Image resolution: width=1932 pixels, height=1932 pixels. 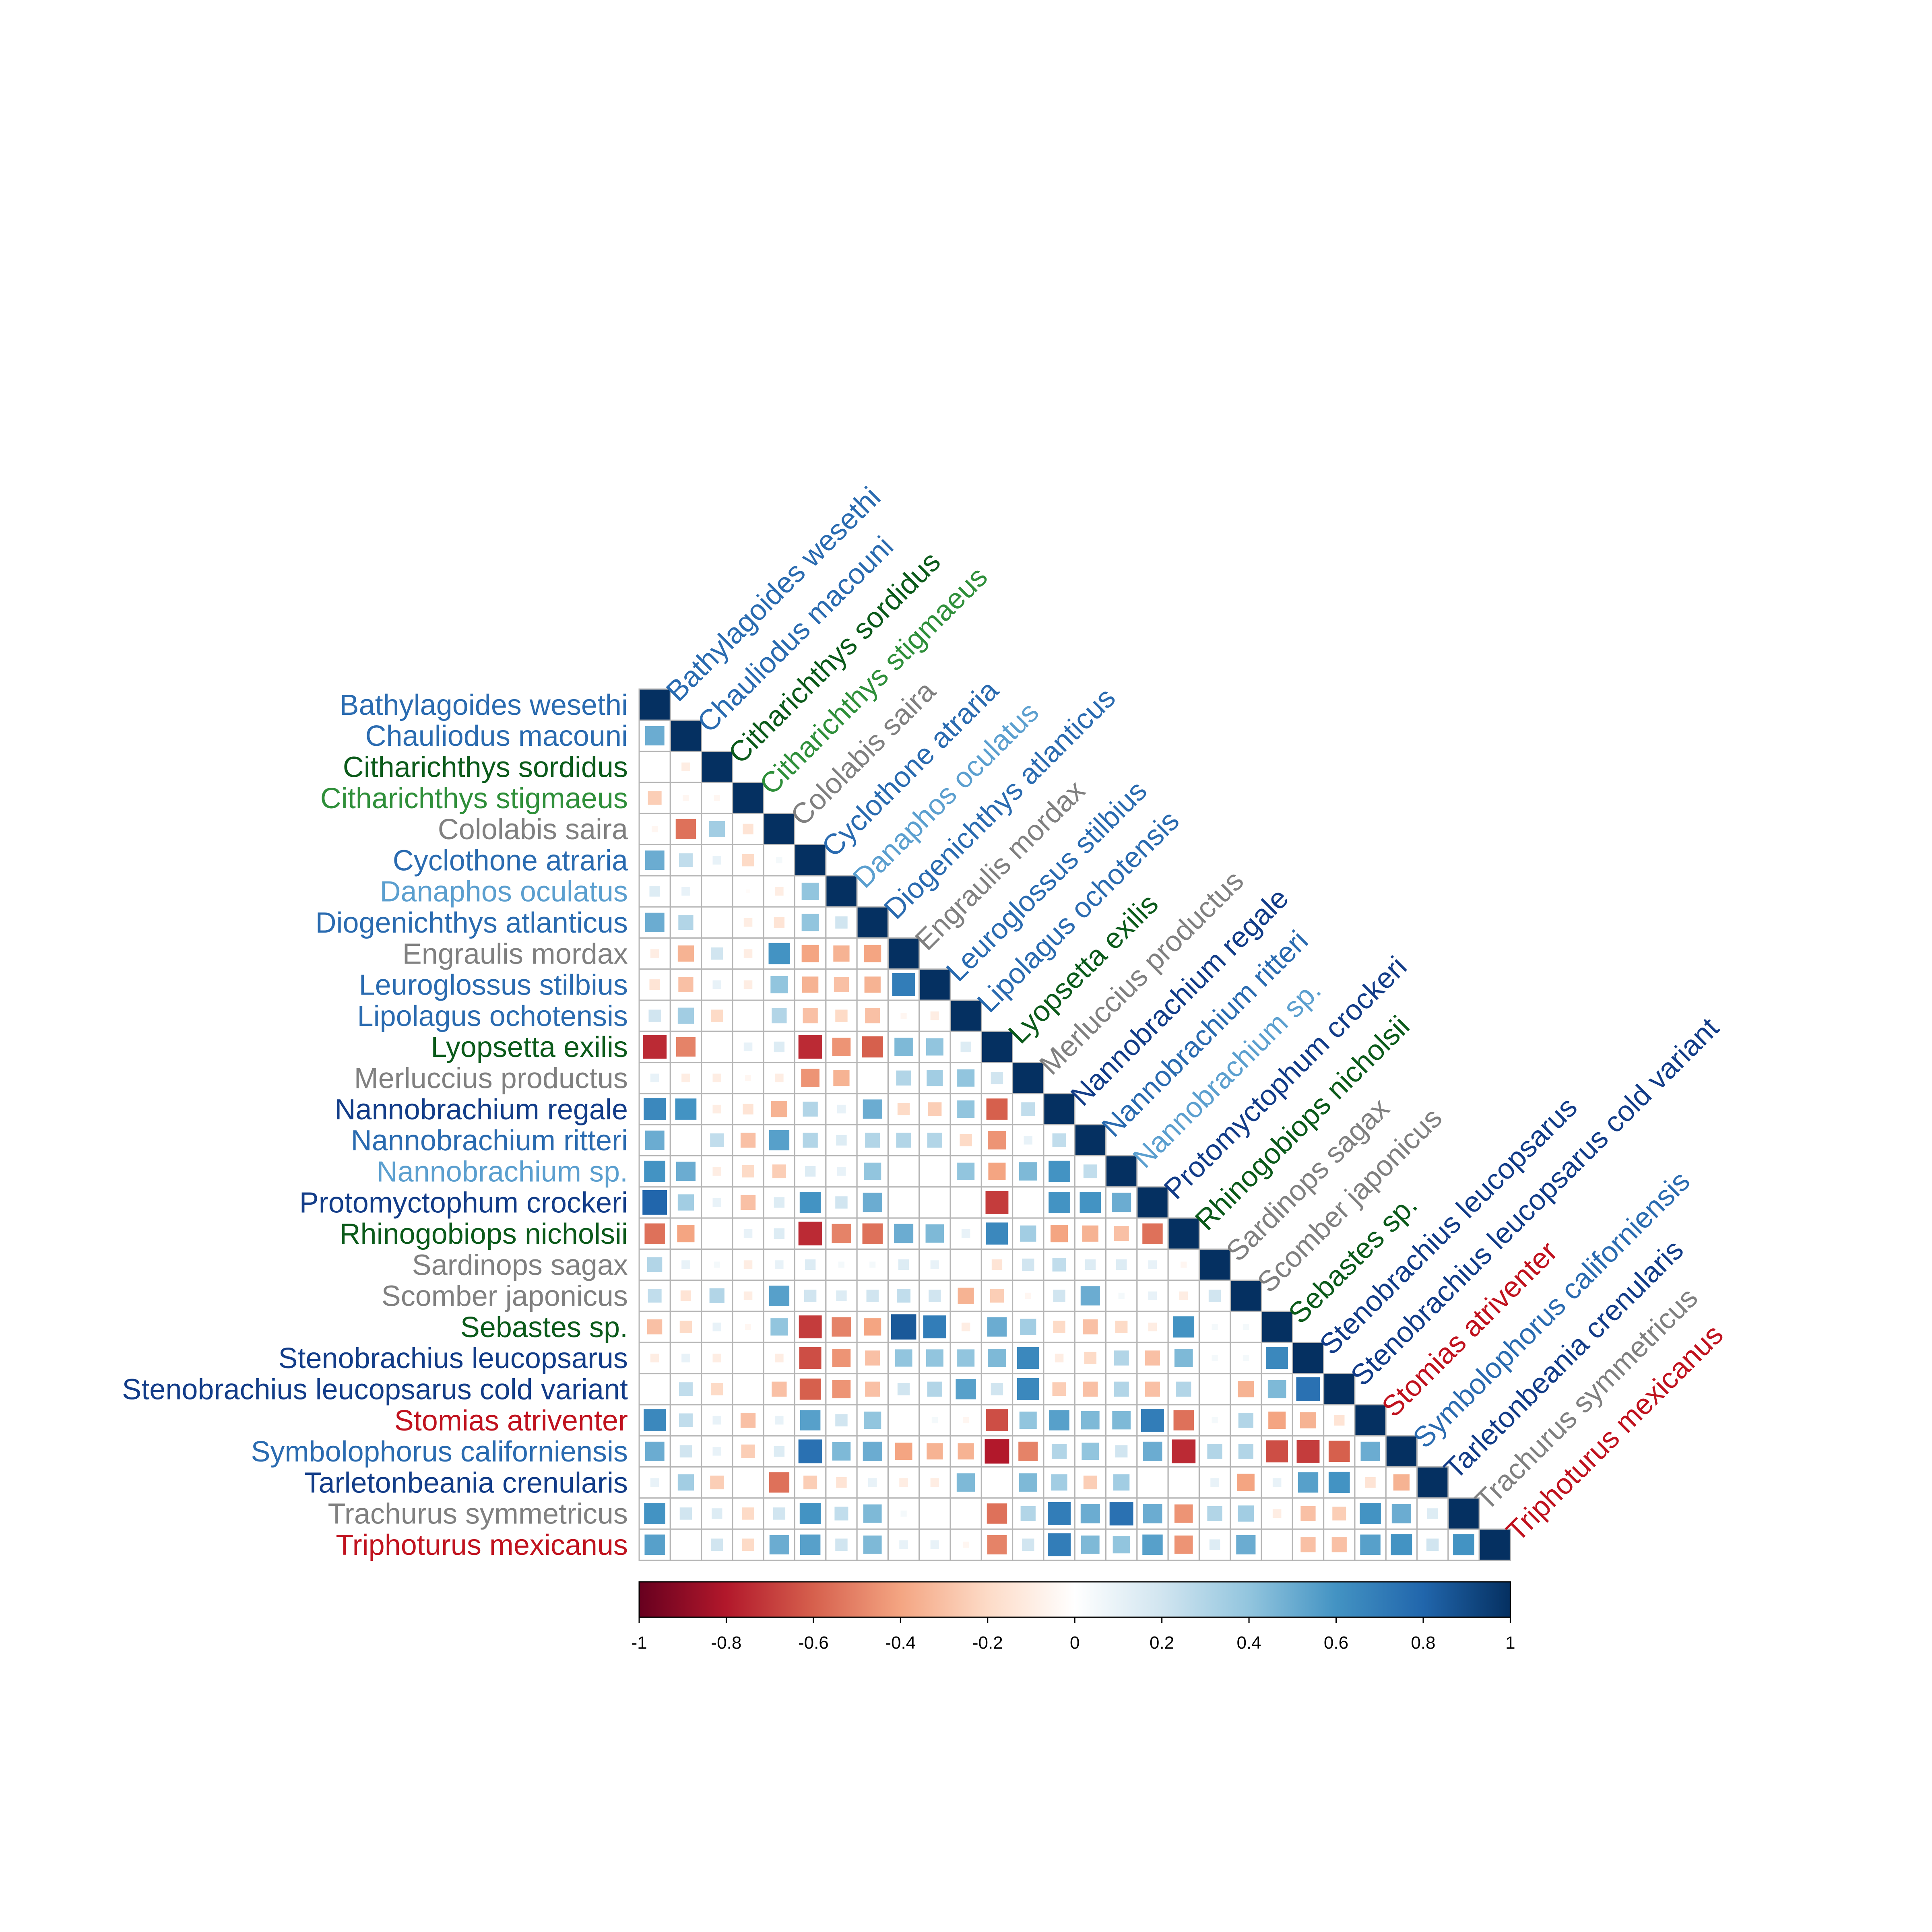 I want to click on colorbar-tick-label: 1, so click(x=1510, y=1643).